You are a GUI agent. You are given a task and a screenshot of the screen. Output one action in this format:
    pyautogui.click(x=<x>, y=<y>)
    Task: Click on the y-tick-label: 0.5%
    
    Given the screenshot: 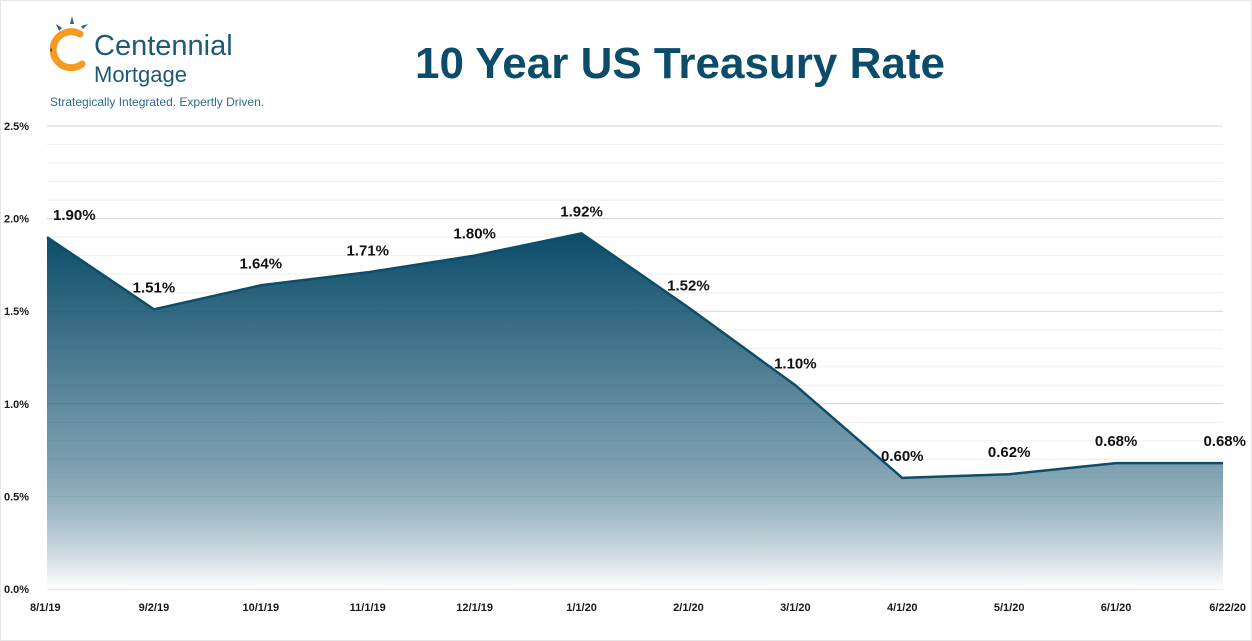 What is the action you would take?
    pyautogui.click(x=16, y=497)
    